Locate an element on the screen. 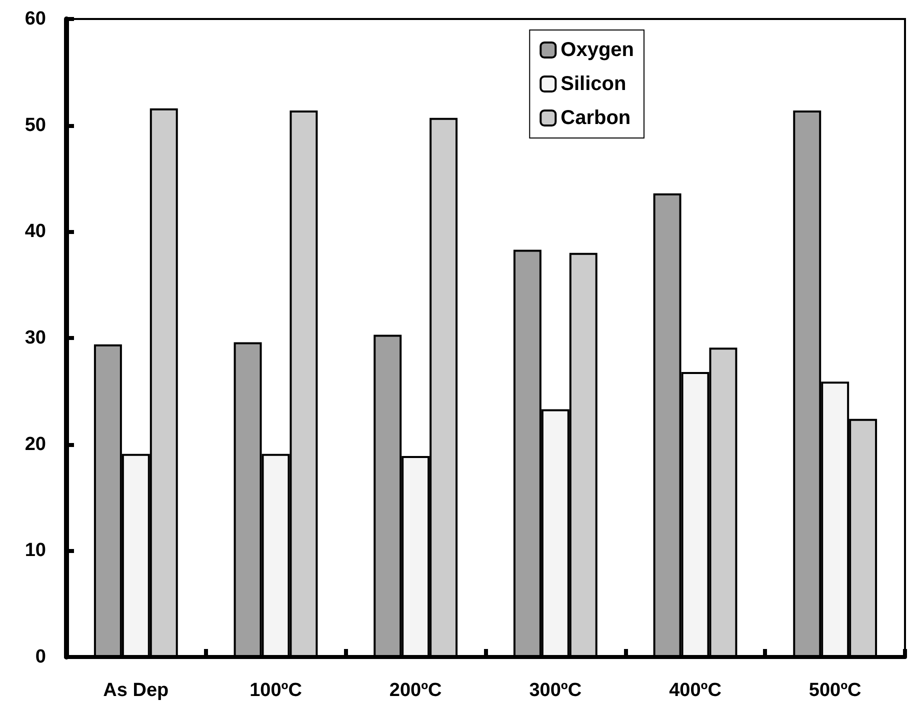  legend-label: Oxygen is located at coordinates (597, 50).